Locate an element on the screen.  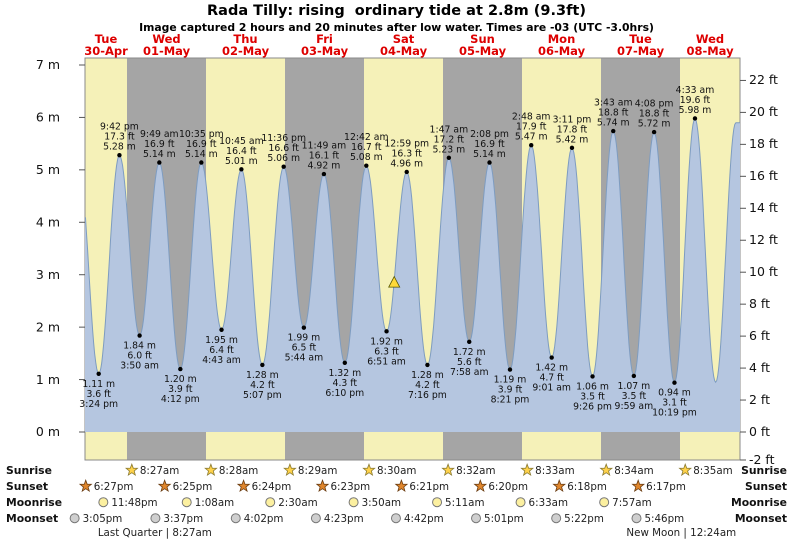
low-tide-time-label: 3:24 pm is located at coordinates (98, 404).